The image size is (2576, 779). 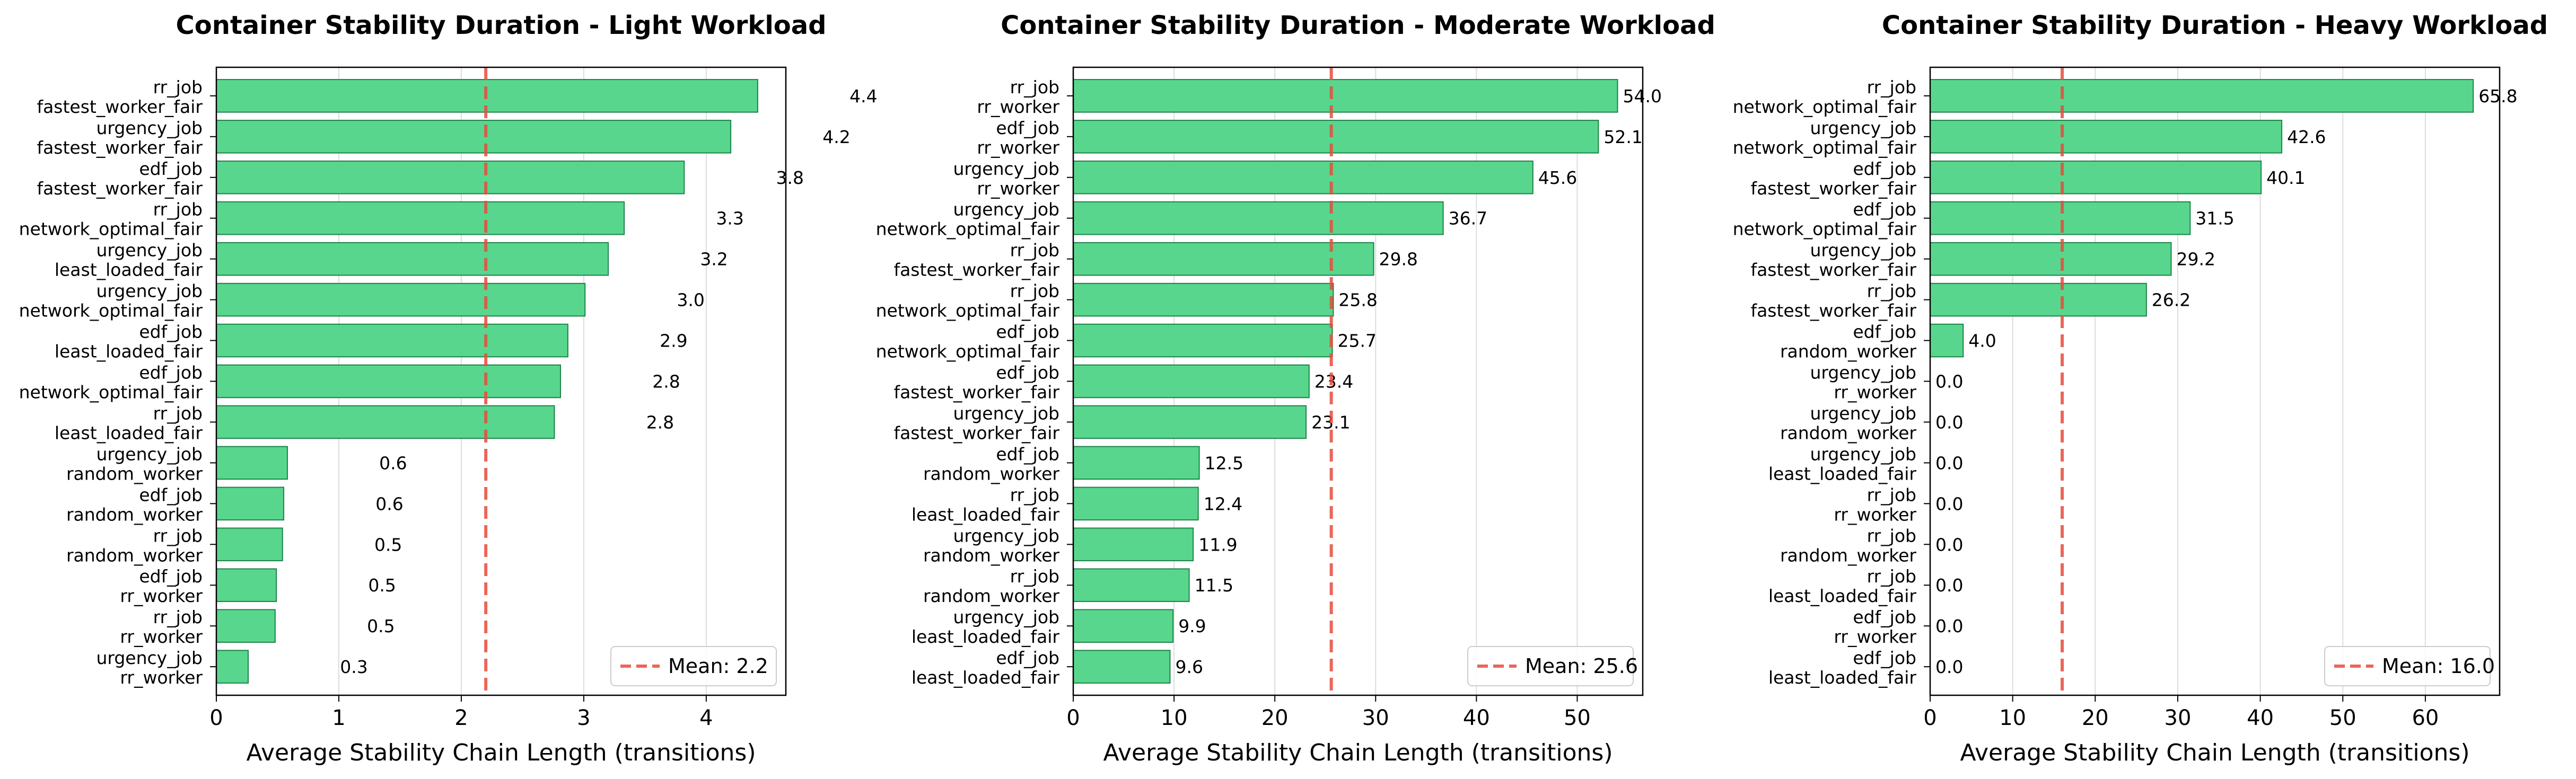 I want to click on value-label: 0.5, so click(x=388, y=544).